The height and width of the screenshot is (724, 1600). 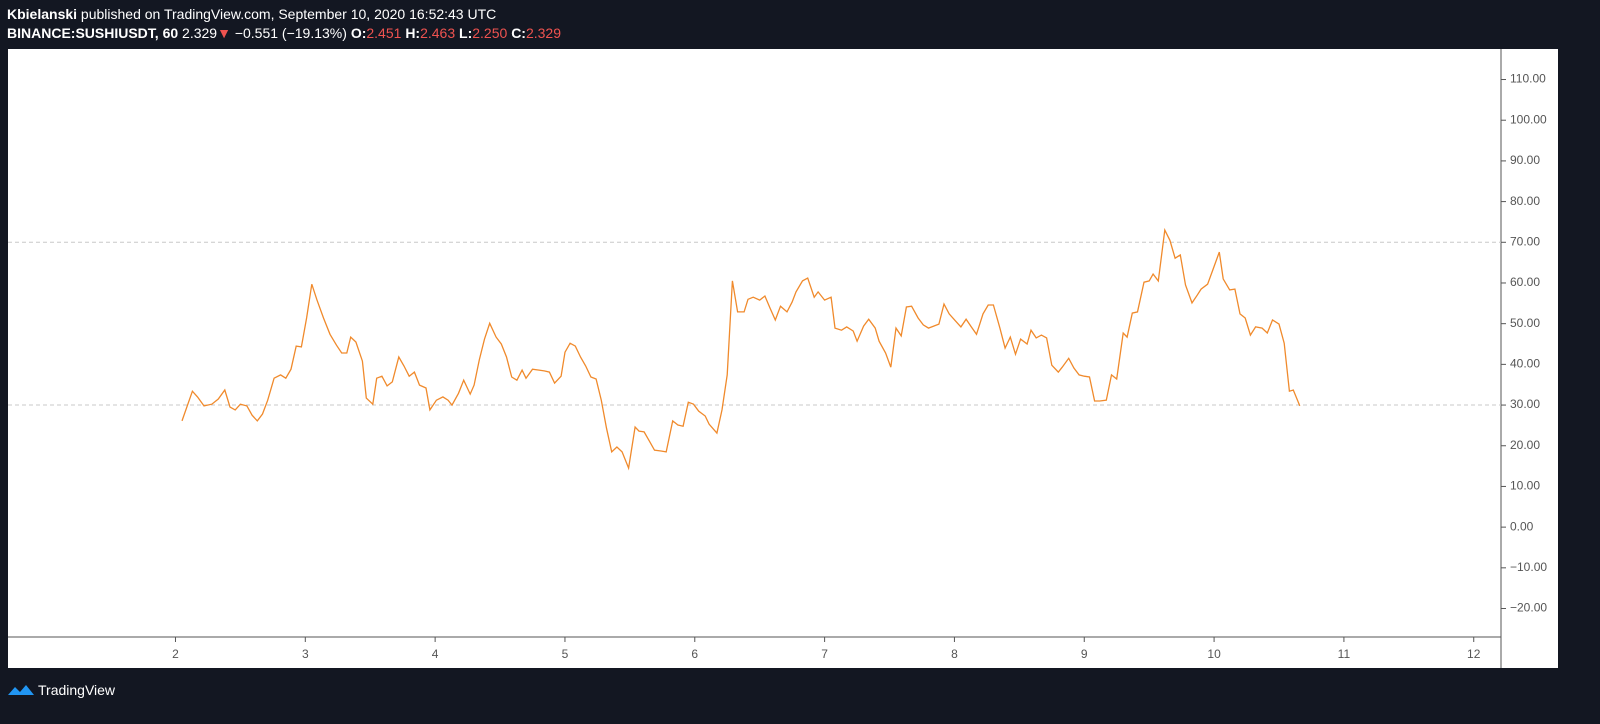 What do you see at coordinates (518, 33) in the screenshot?
I see `ohlc-label: C:` at bounding box center [518, 33].